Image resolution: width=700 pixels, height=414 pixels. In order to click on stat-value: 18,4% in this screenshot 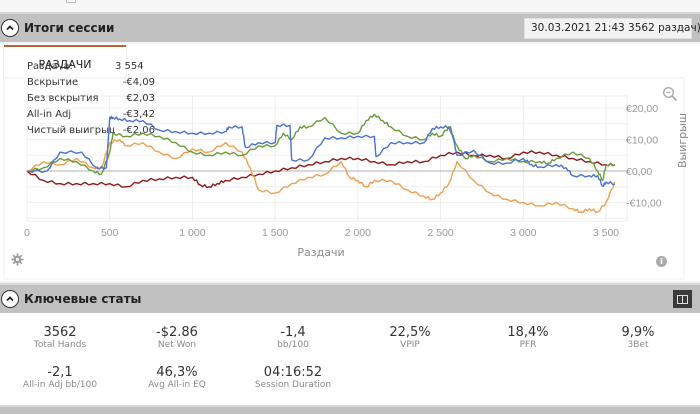, I will do `click(528, 332)`.